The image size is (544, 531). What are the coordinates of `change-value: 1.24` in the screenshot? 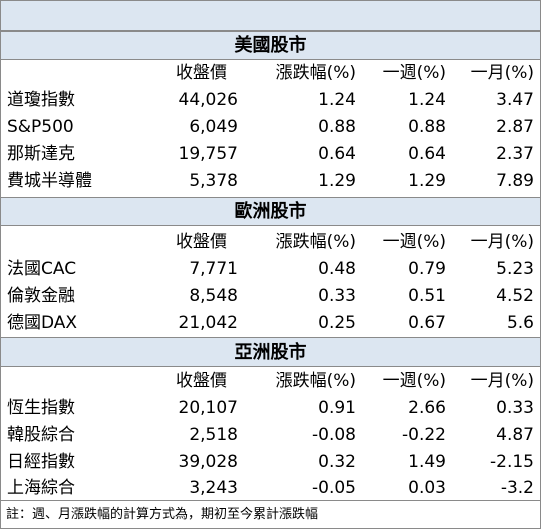 It's located at (337, 100).